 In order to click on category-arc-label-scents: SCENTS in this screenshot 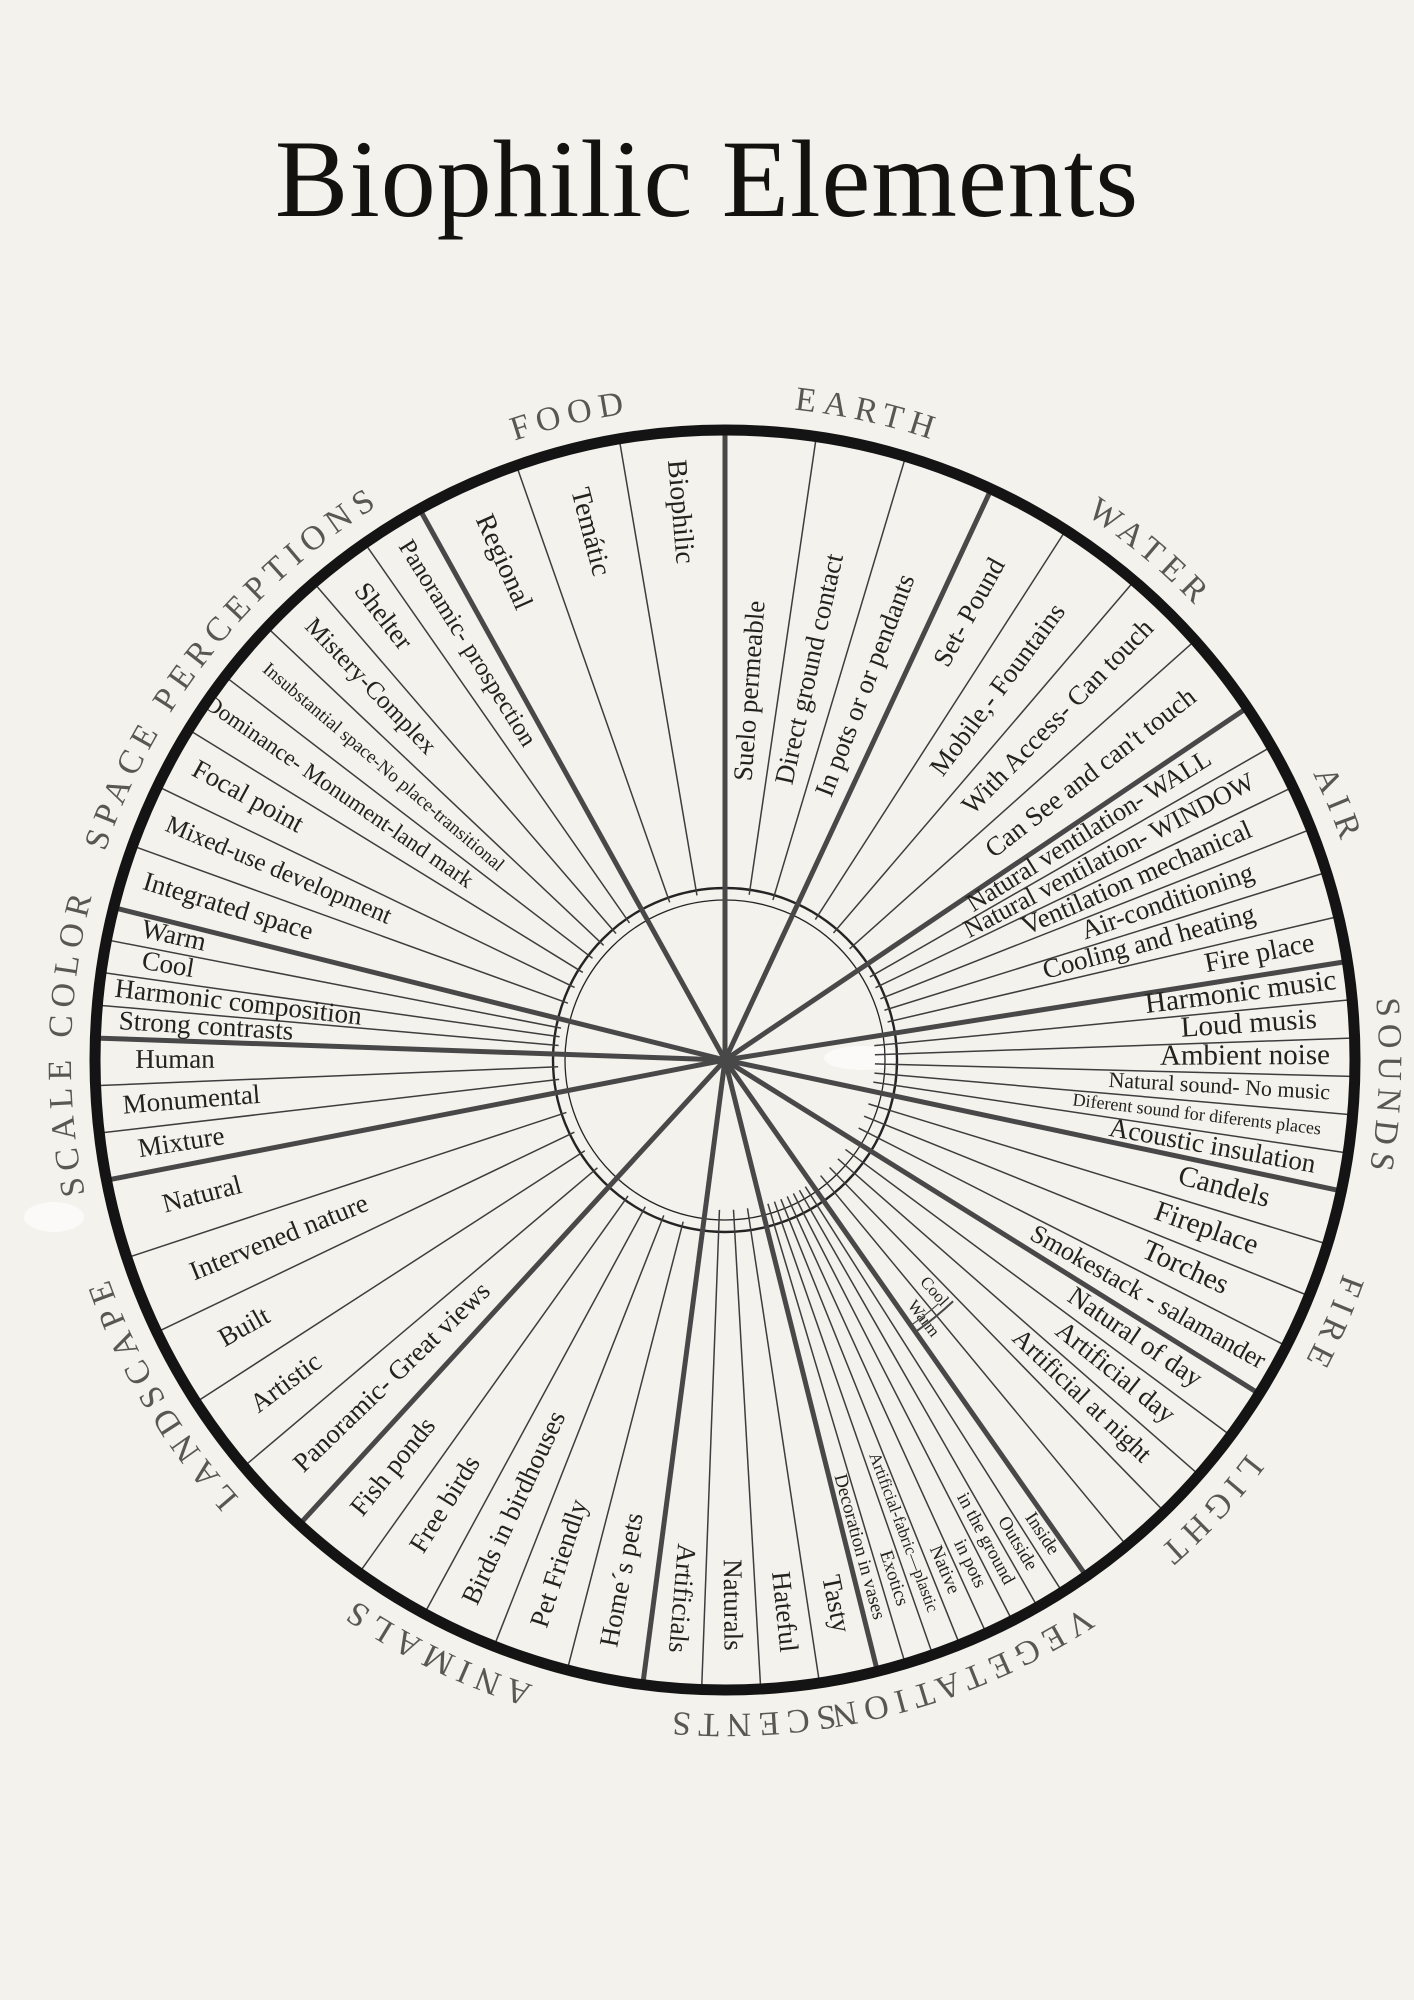, I will do `click(751, 1720)`.